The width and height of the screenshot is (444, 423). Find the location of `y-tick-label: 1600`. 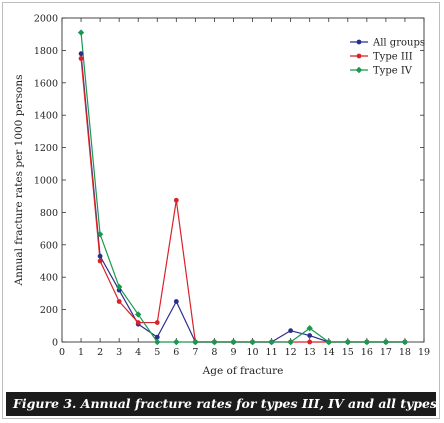

y-tick-label: 1600 is located at coordinates (46, 83).